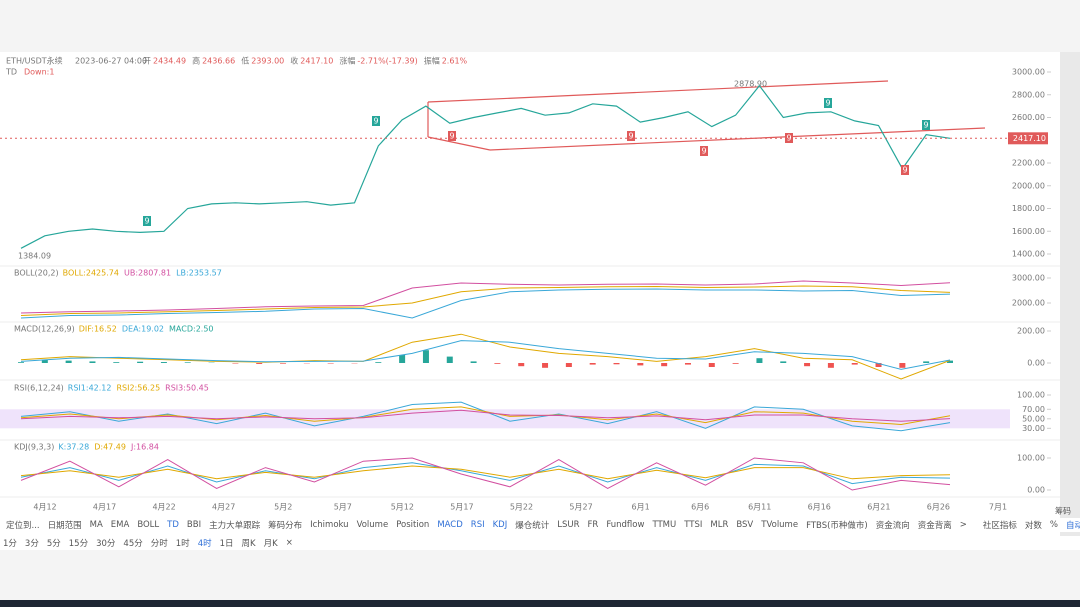 The image size is (1080, 607). I want to click on toolbar-item: 日期范围, so click(64, 526).